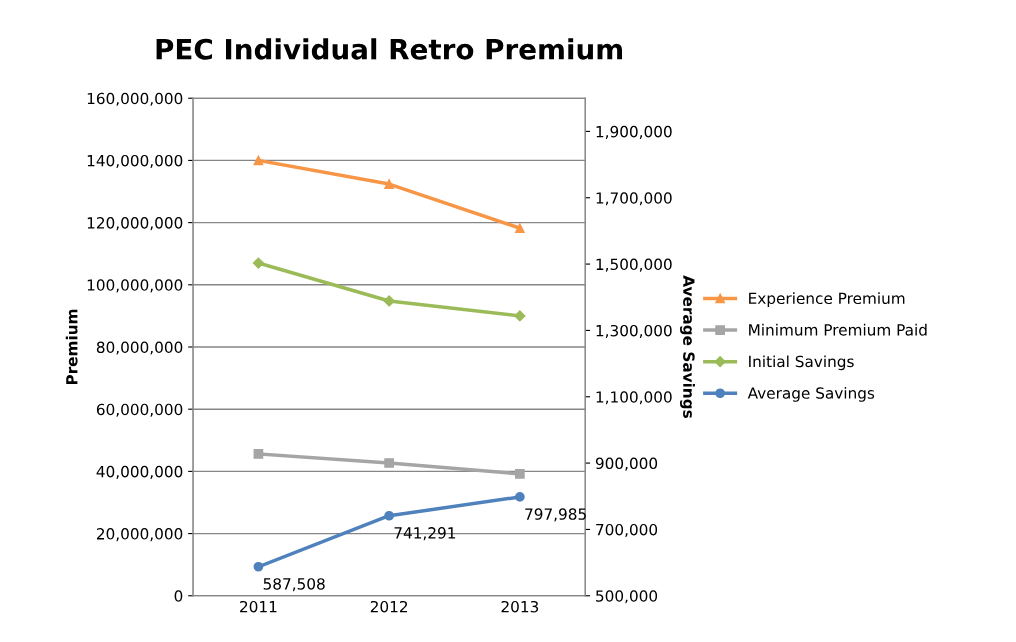 This screenshot has height=642, width=1016. What do you see at coordinates (178, 596) in the screenshot?
I see `y-tick-label: 0` at bounding box center [178, 596].